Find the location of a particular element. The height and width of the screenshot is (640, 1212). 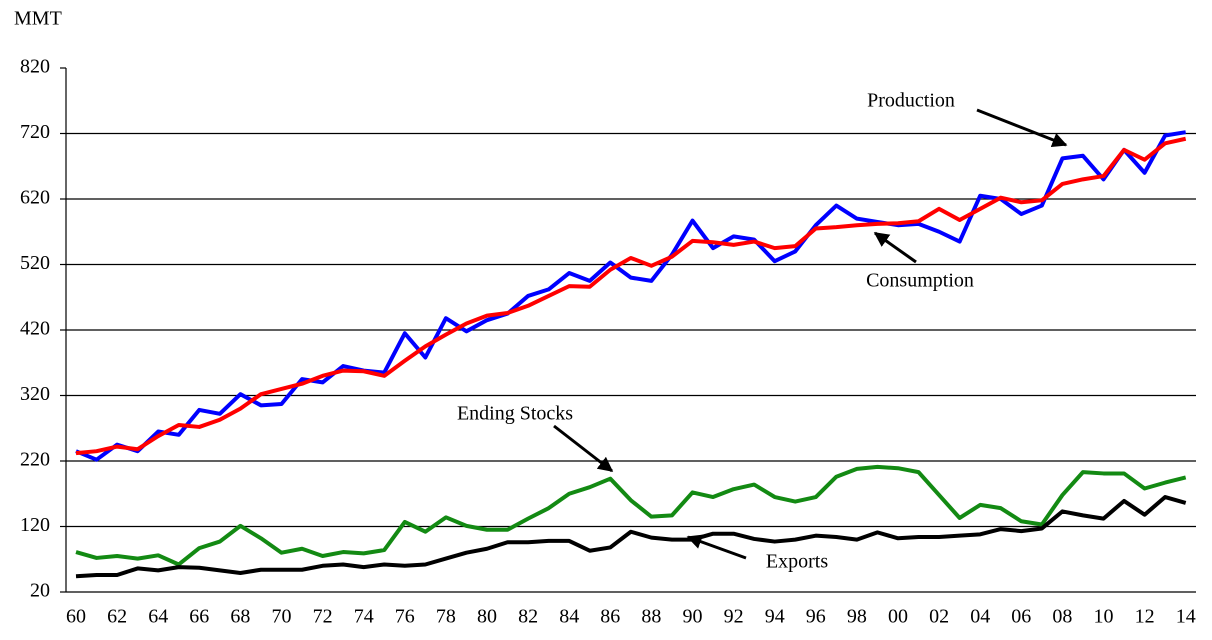

x-tick-label: 02 is located at coordinates (939, 617).